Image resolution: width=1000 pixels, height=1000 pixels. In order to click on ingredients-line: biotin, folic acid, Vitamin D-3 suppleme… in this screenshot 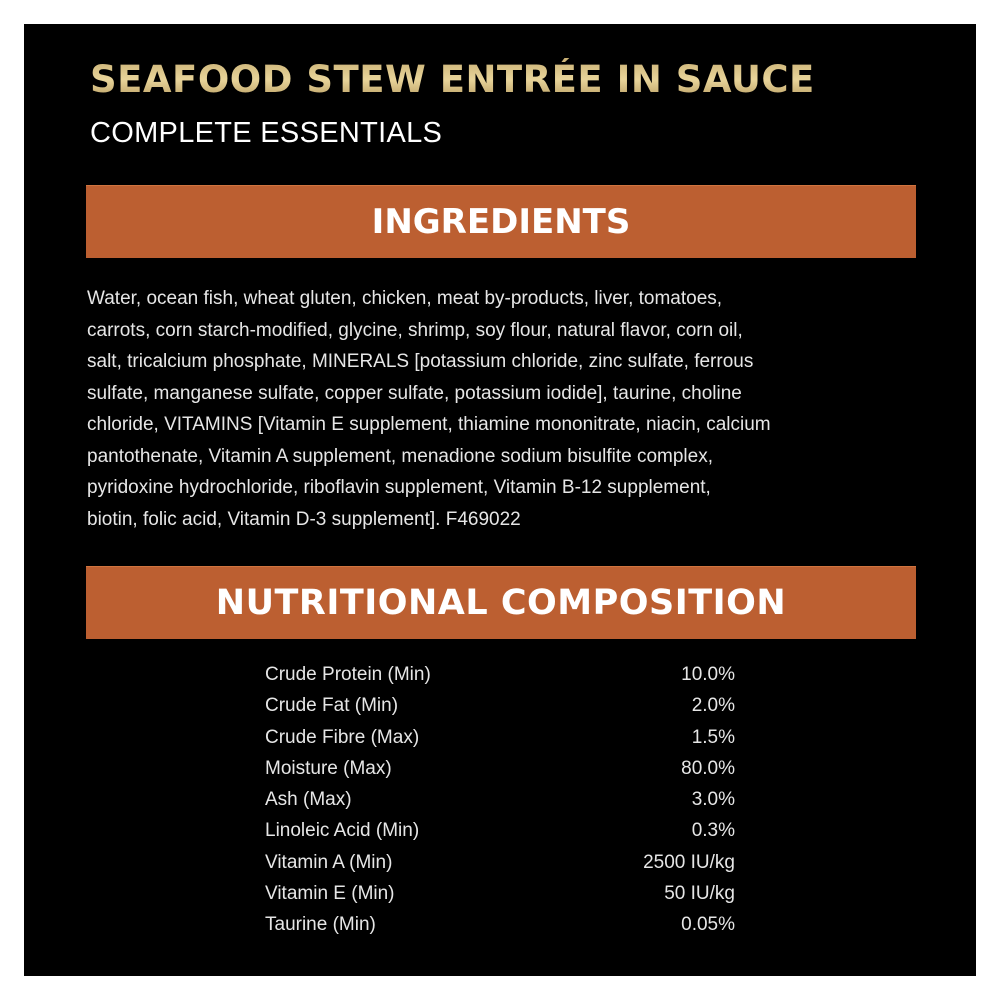, I will do `click(304, 519)`.